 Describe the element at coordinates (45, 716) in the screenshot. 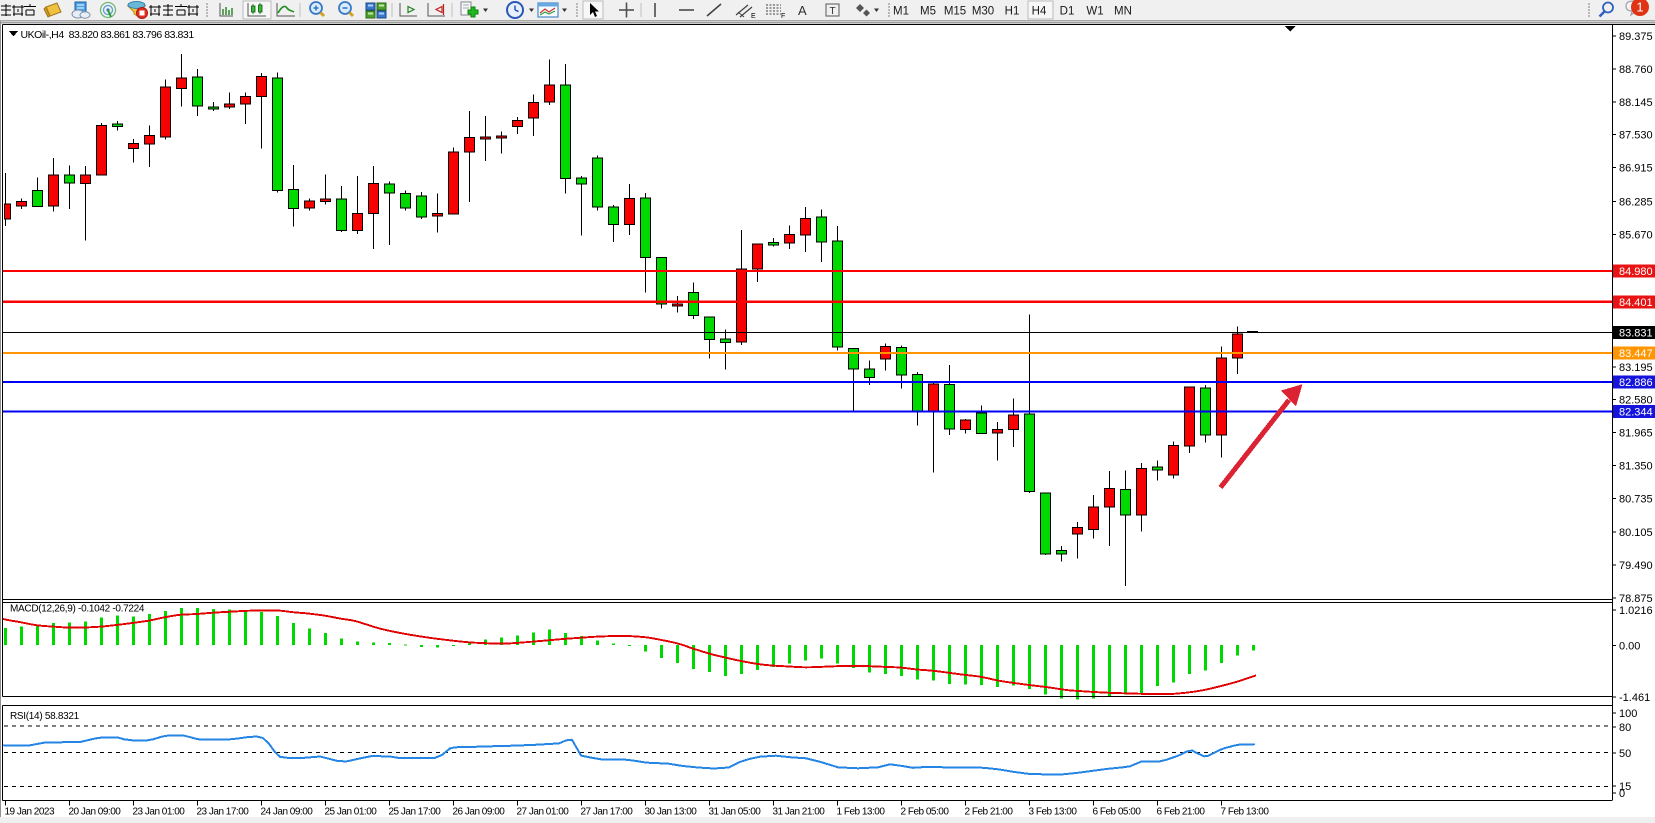

I see `svg-text: RSI(14) 58.8321` at that location.